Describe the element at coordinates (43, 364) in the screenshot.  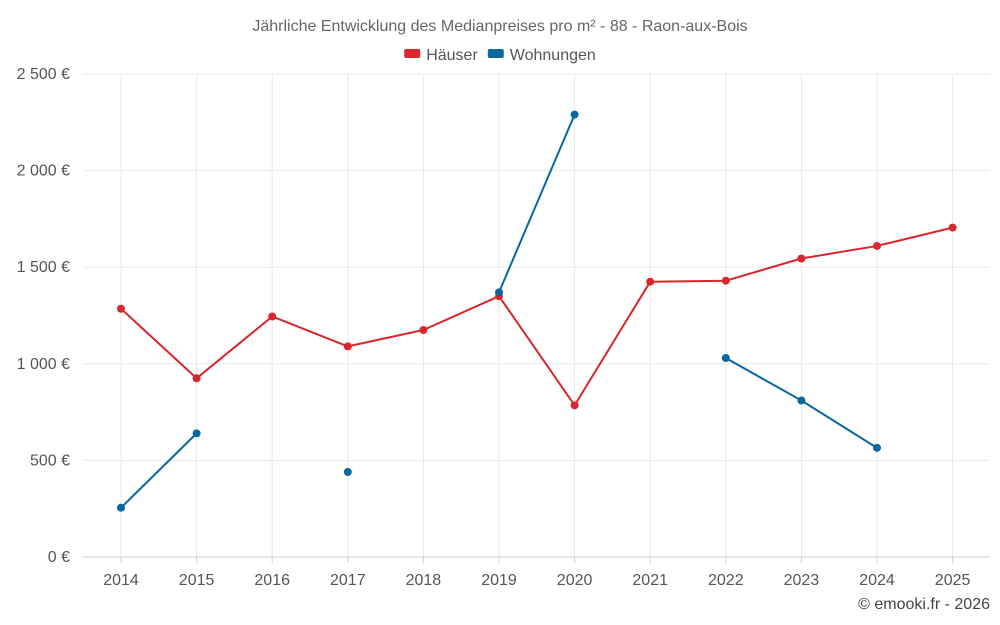
I see `y-tick-label: 1 000 €` at that location.